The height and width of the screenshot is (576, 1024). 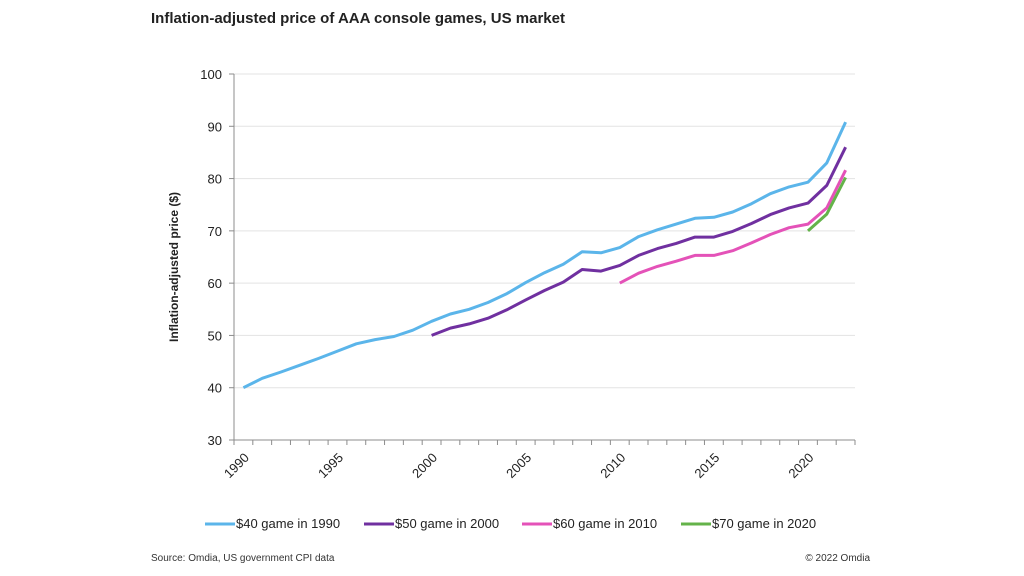 I want to click on x-tick-label-2005: 2005, so click(x=518, y=465).